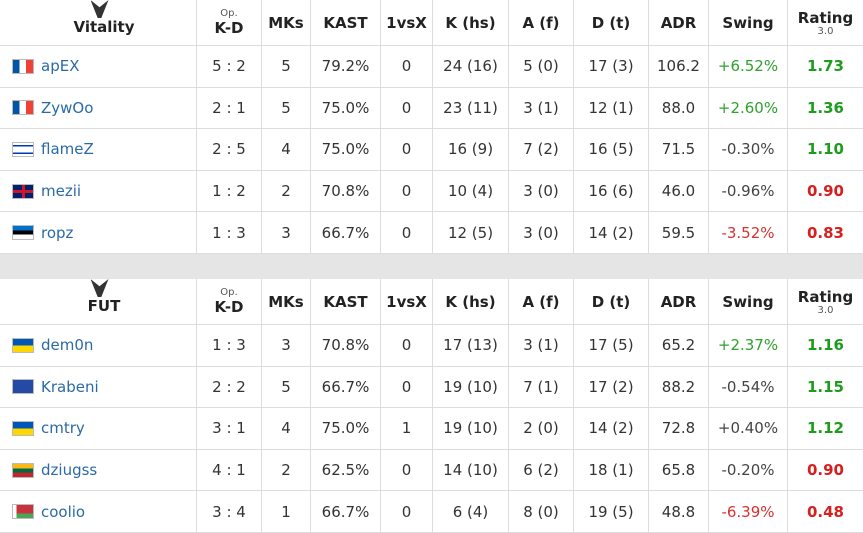  Describe the element at coordinates (678, 108) in the screenshot. I see `stat-cell: 88.0` at that location.